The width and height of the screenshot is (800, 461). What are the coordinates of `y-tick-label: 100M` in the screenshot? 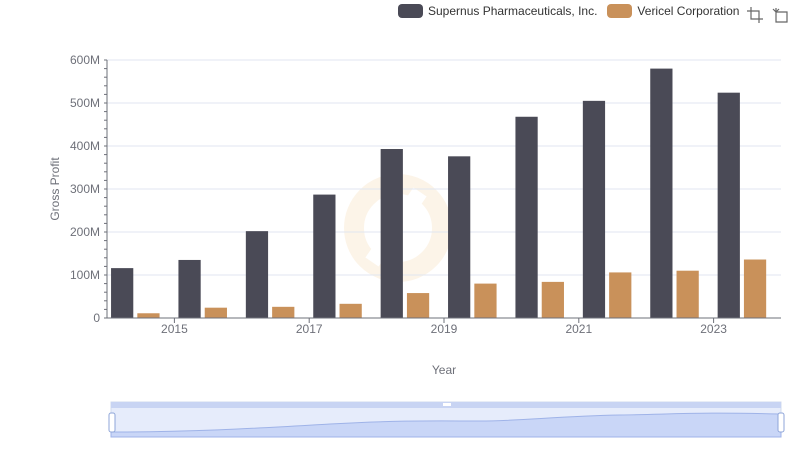 It's located at (85, 275).